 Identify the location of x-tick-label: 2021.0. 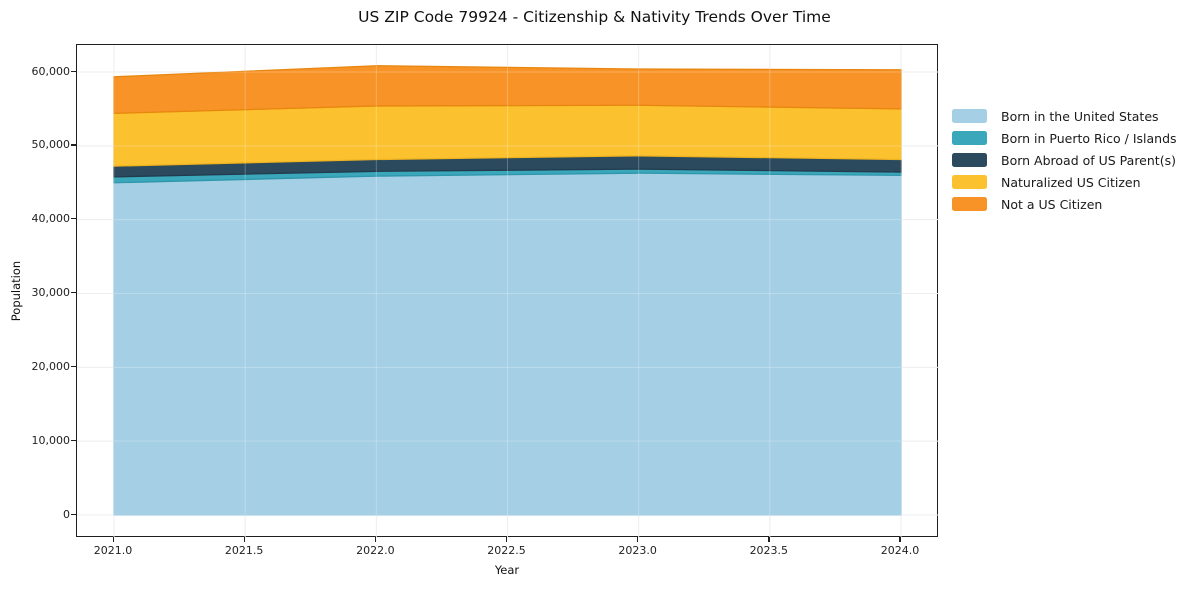
(113, 550).